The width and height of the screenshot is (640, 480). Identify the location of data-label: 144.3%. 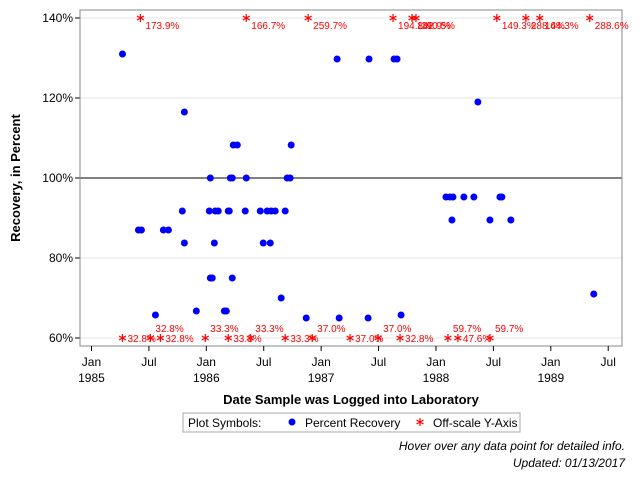
(562, 26).